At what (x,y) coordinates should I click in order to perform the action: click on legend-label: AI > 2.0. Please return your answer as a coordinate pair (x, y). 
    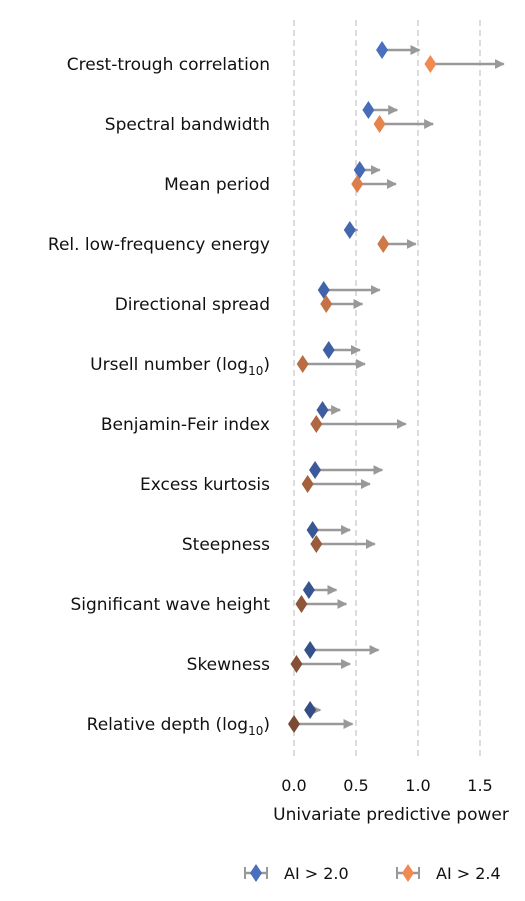
    Looking at the image, I should click on (316, 873).